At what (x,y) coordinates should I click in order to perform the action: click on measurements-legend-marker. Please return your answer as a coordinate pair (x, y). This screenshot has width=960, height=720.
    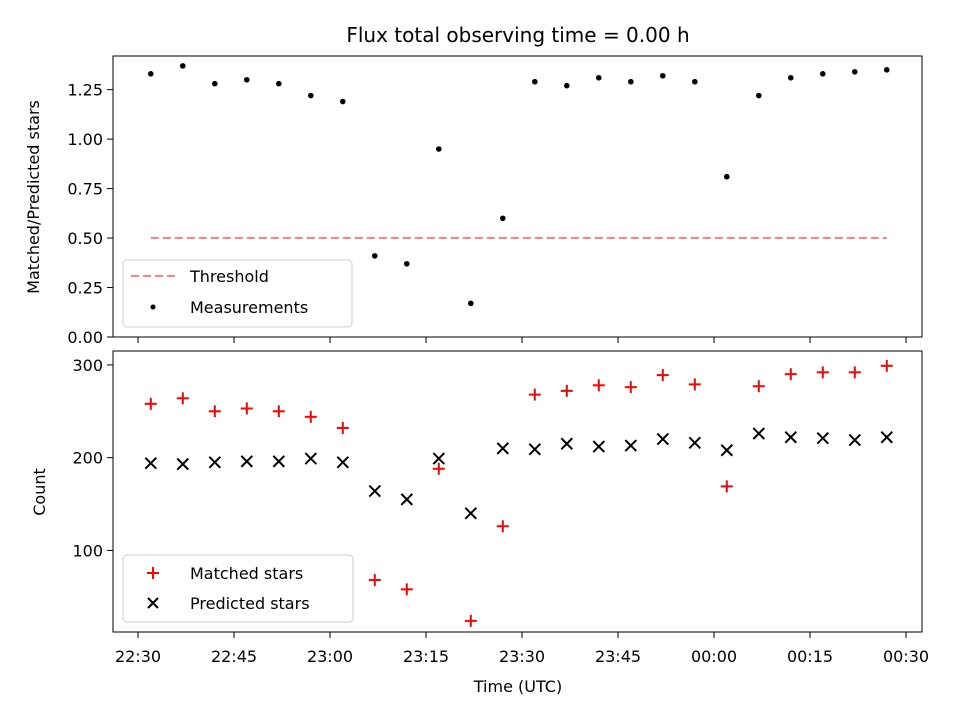
    Looking at the image, I should click on (153, 307).